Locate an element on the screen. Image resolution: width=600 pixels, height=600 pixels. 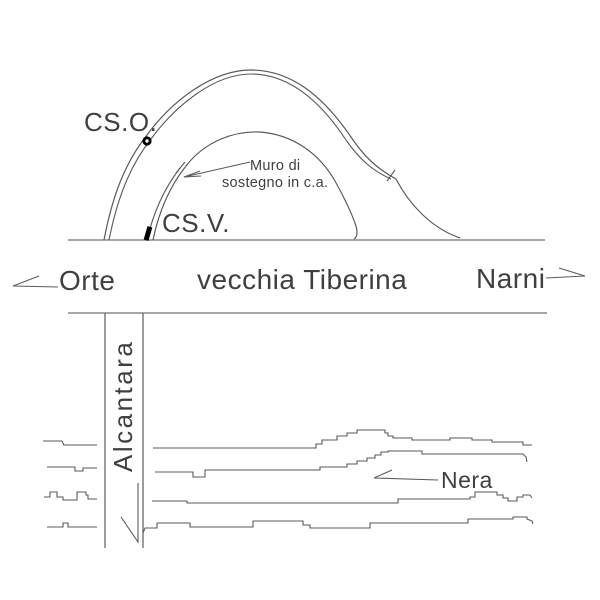
nera-label: Nera is located at coordinates (467, 480).